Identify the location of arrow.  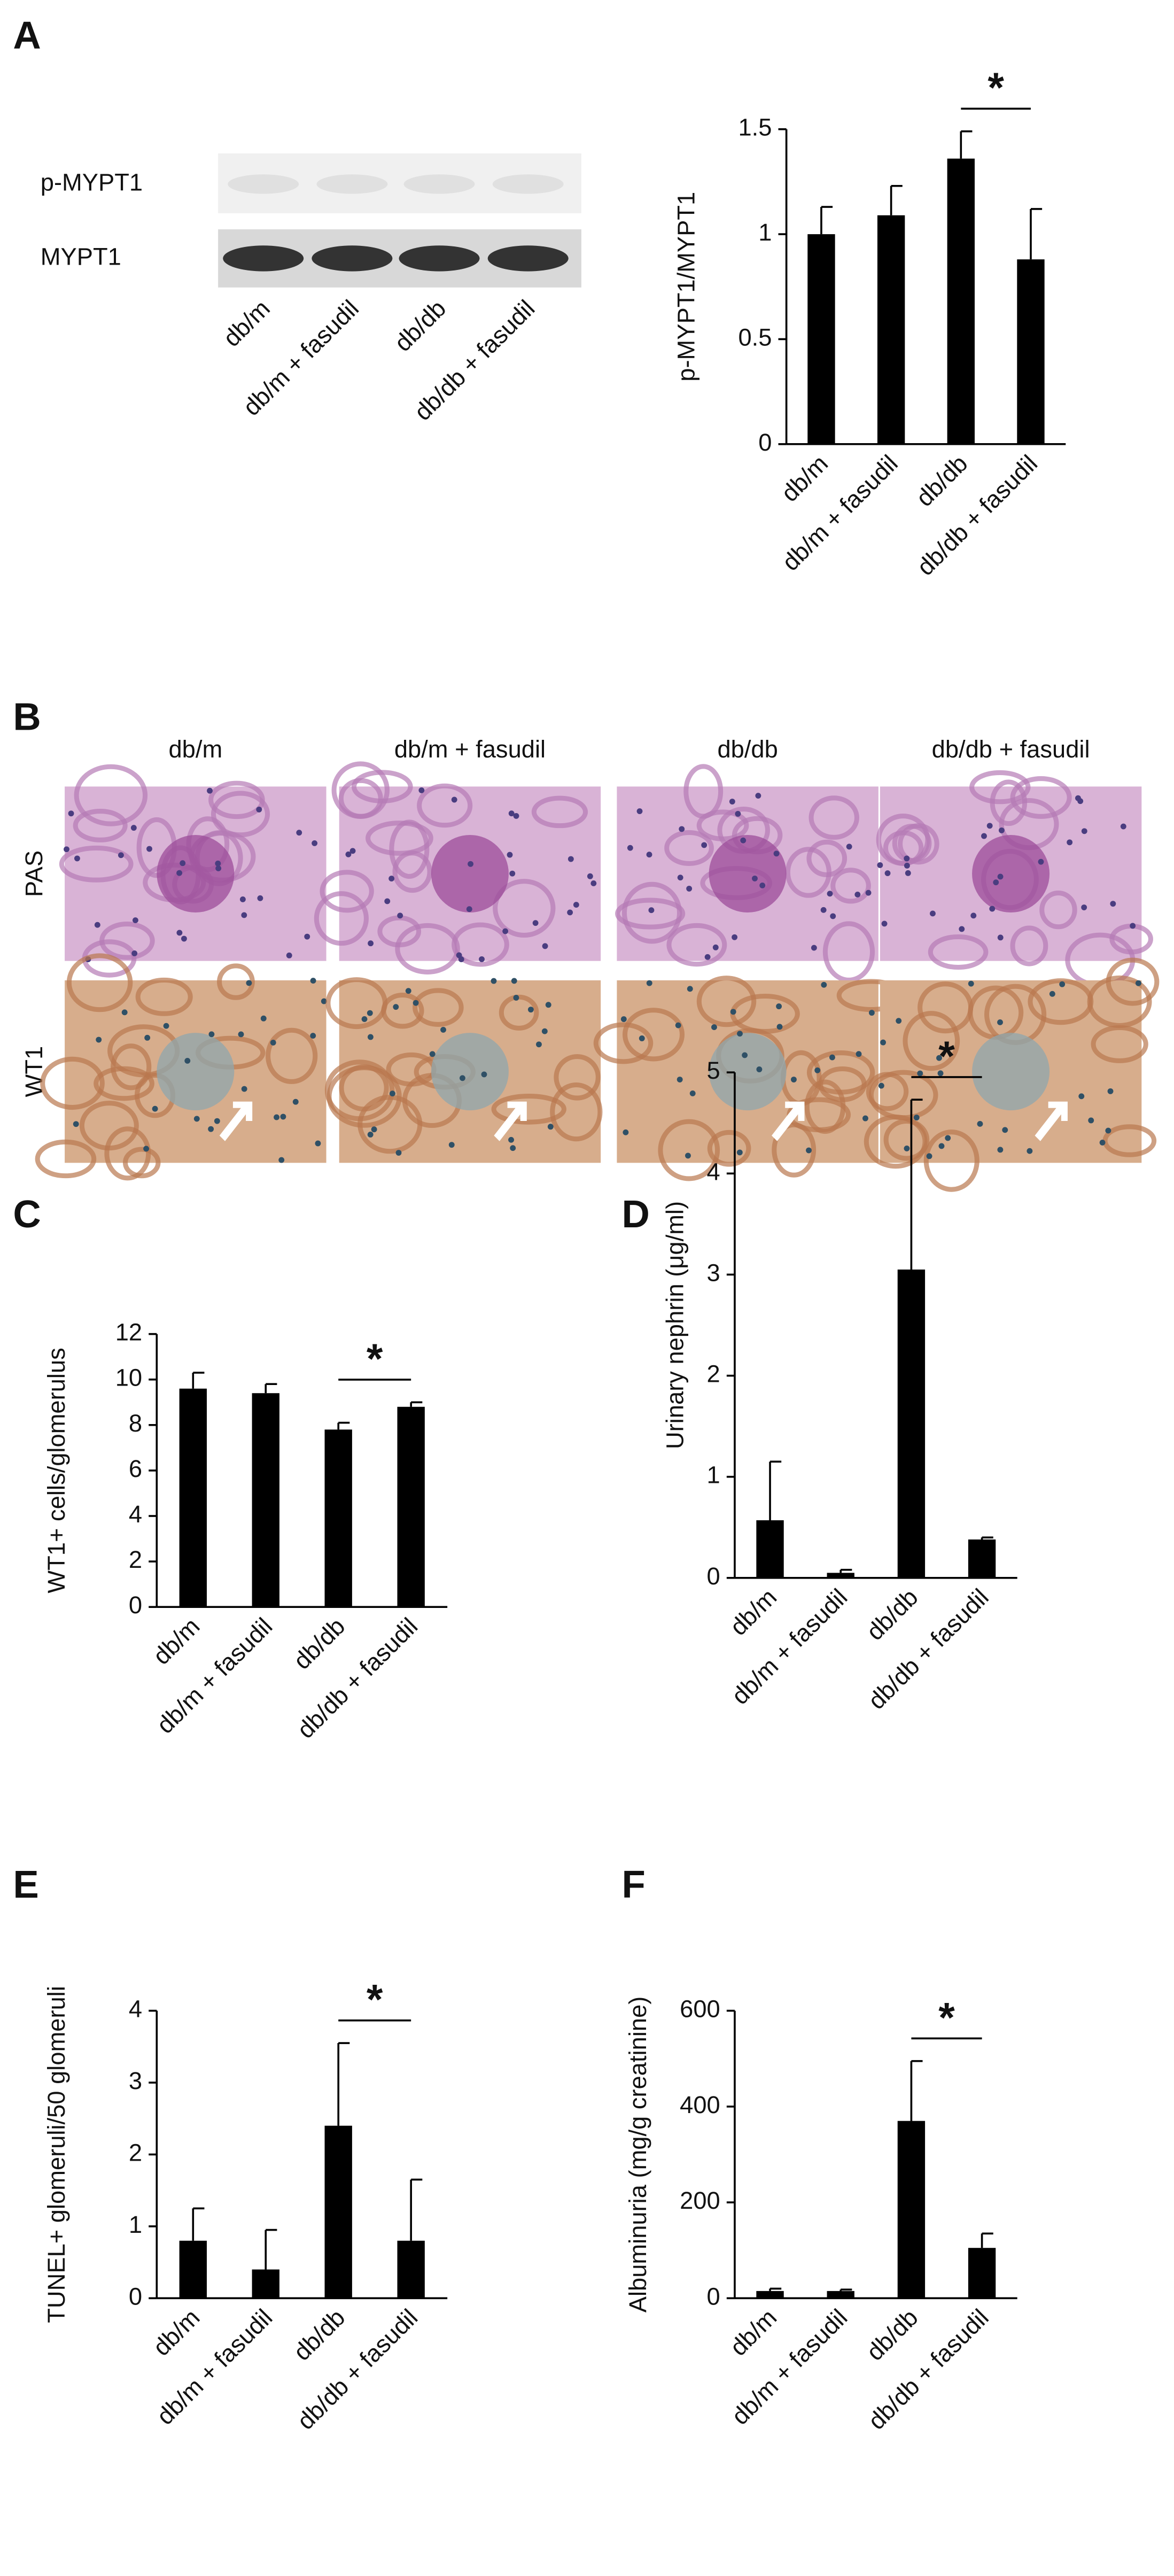
(789, 1121).